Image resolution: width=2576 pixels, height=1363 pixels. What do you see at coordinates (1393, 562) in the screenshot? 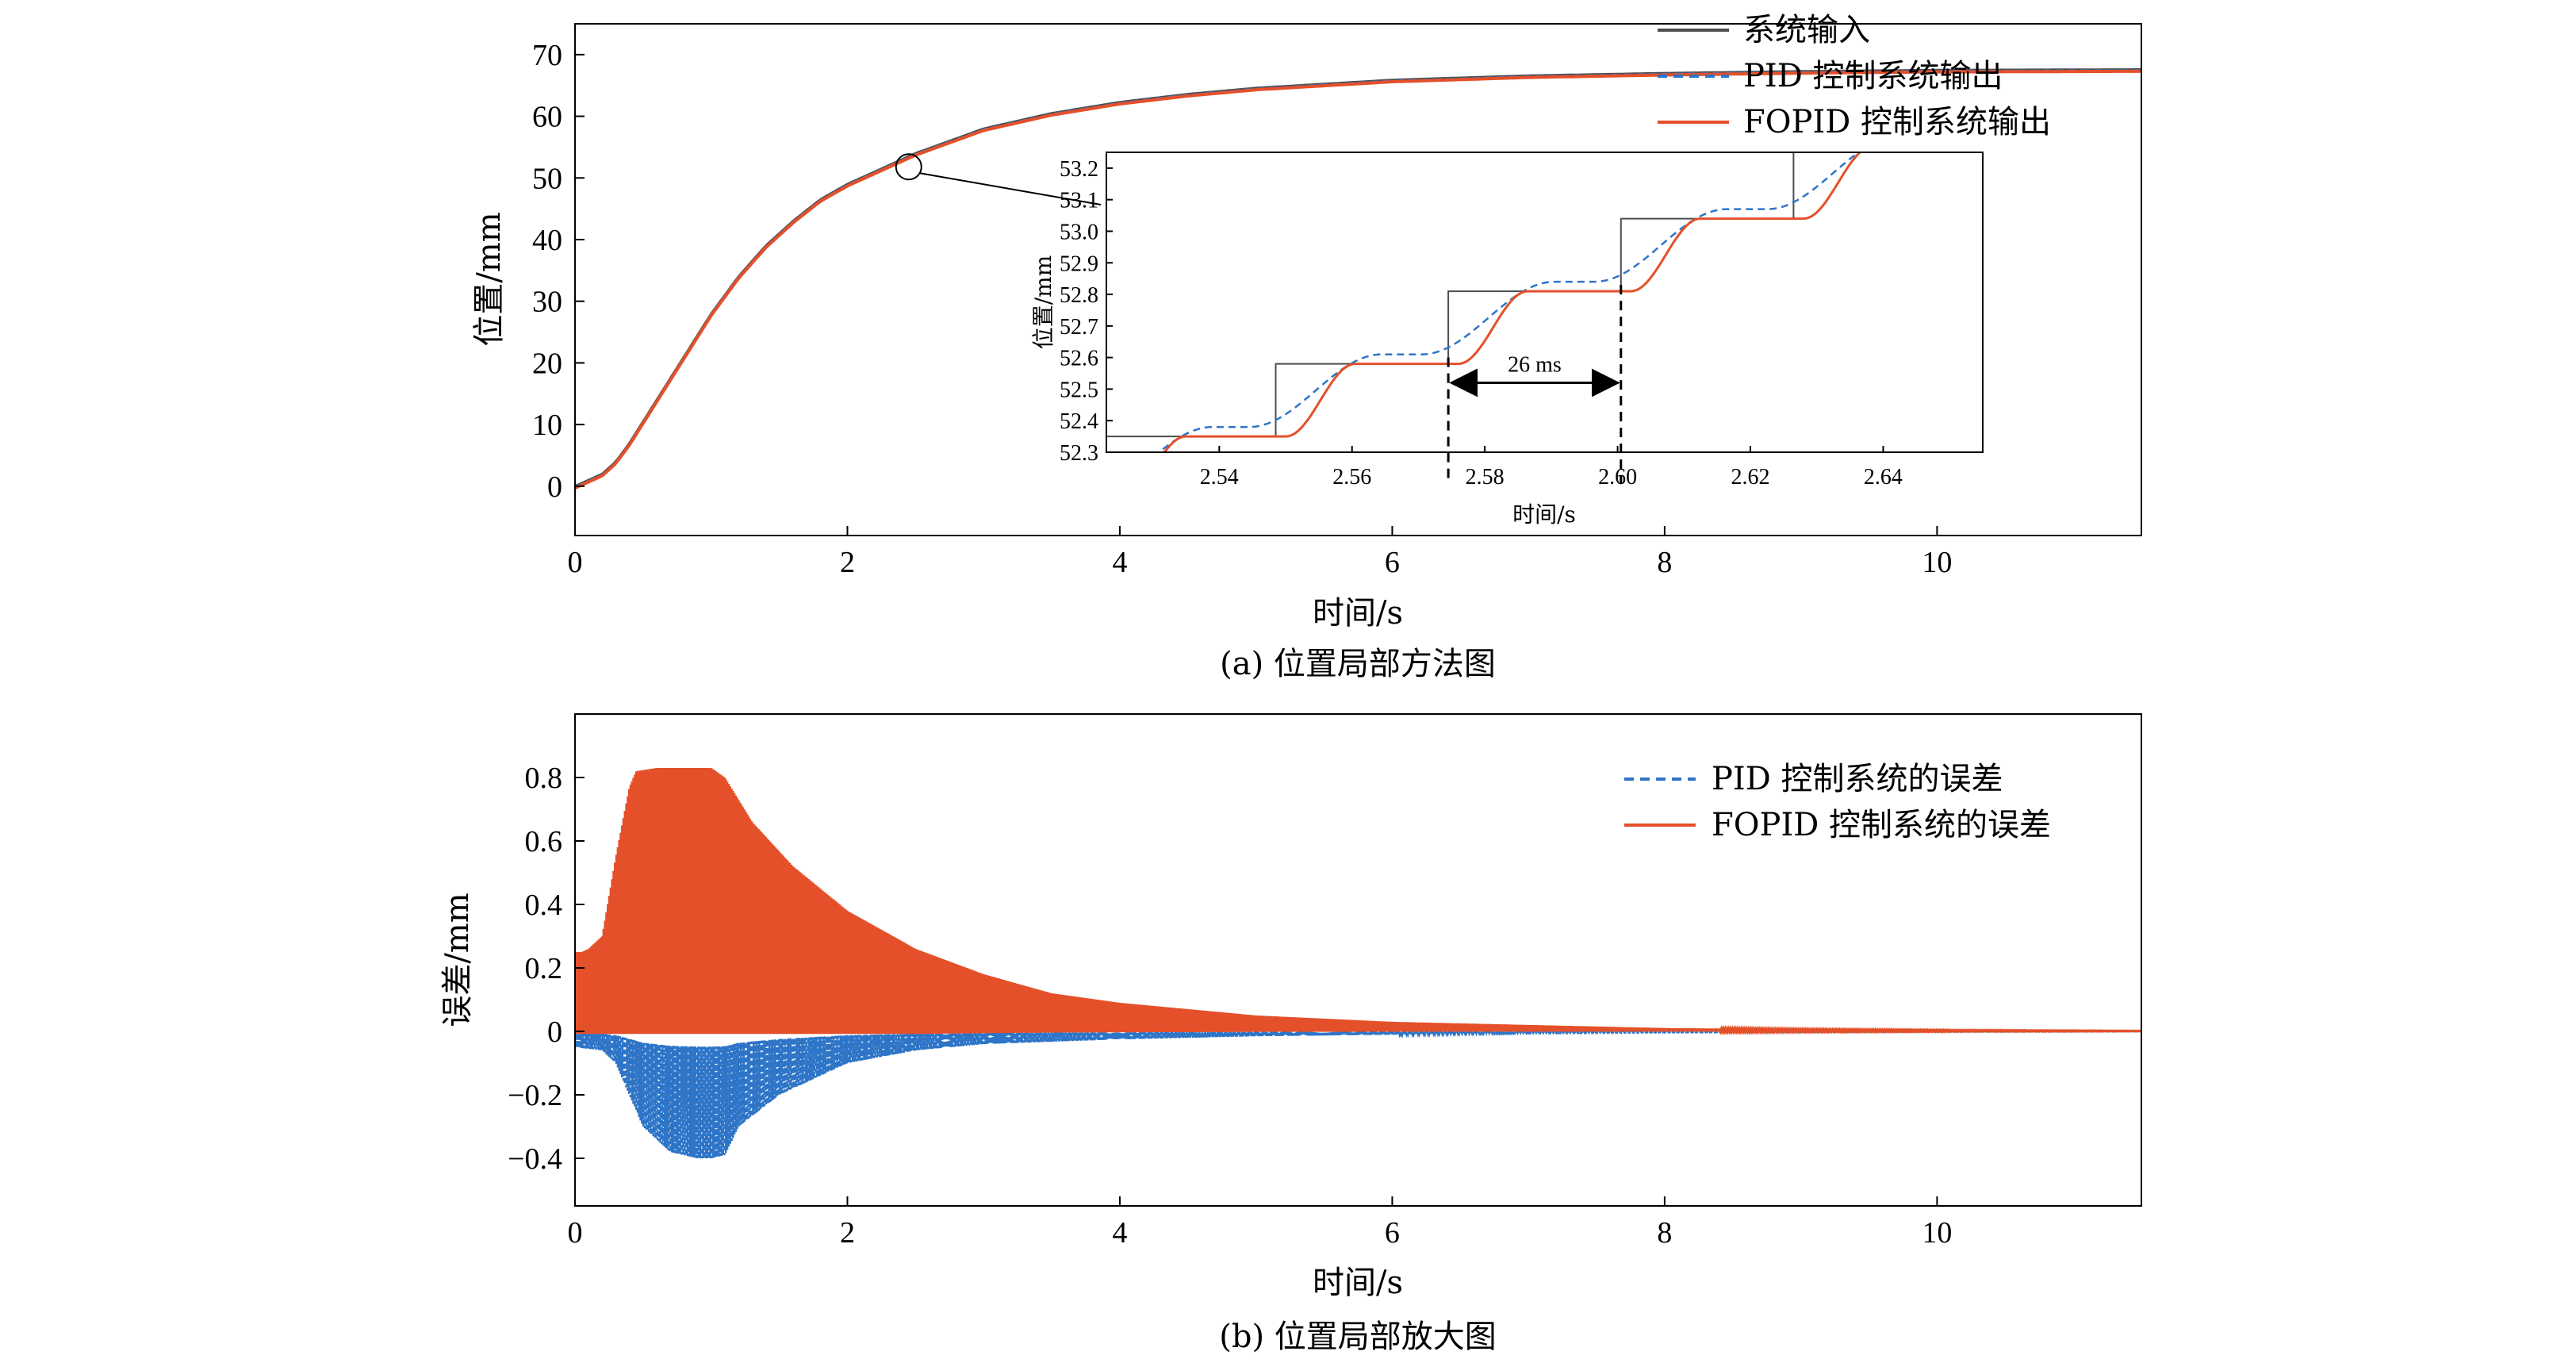
I see `panel-a-x-tick-label: 6` at bounding box center [1393, 562].